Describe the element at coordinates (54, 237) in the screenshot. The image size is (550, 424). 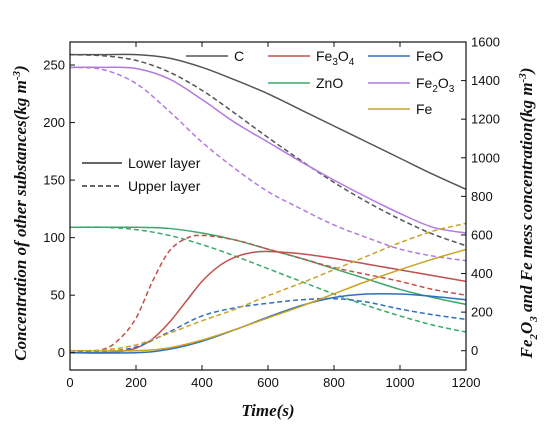
I see `y-left-tick-label: 100` at that location.